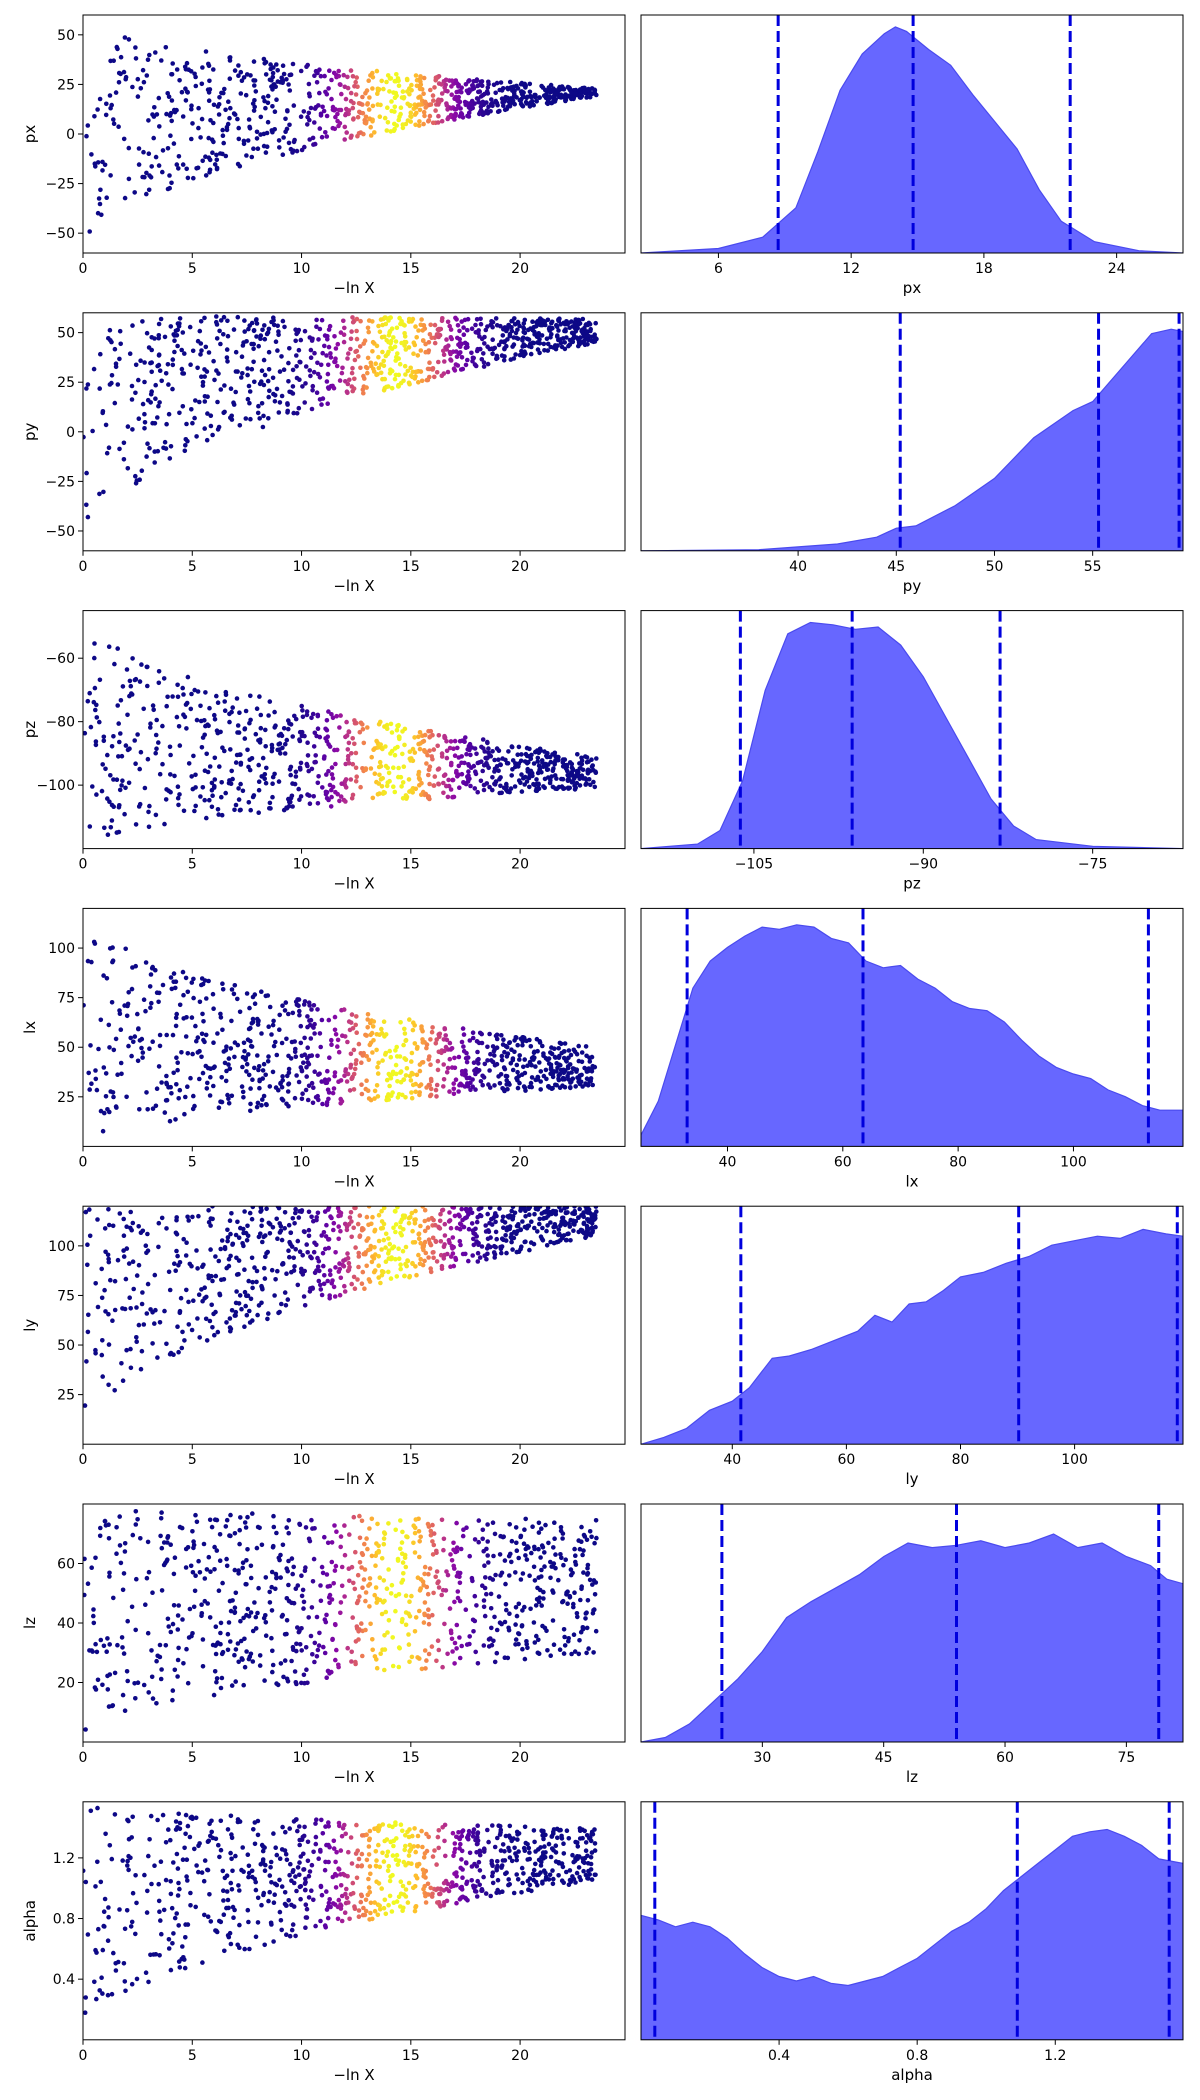 The width and height of the screenshot is (1200, 2100). I want to click on x-tick-label: 60, so click(846, 1460).